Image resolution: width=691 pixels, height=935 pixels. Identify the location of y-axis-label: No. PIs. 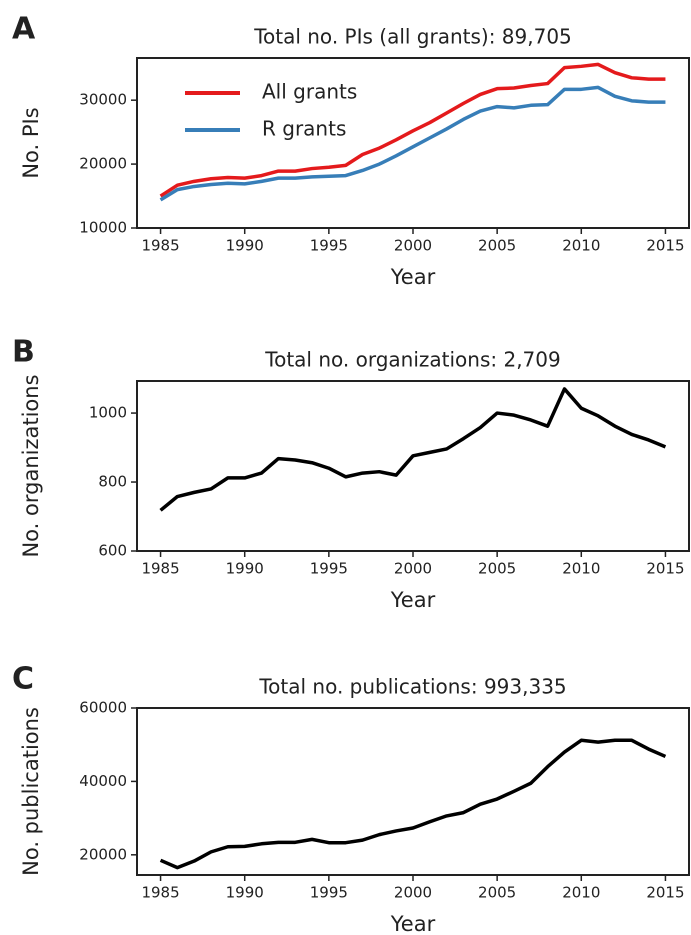
(31, 142).